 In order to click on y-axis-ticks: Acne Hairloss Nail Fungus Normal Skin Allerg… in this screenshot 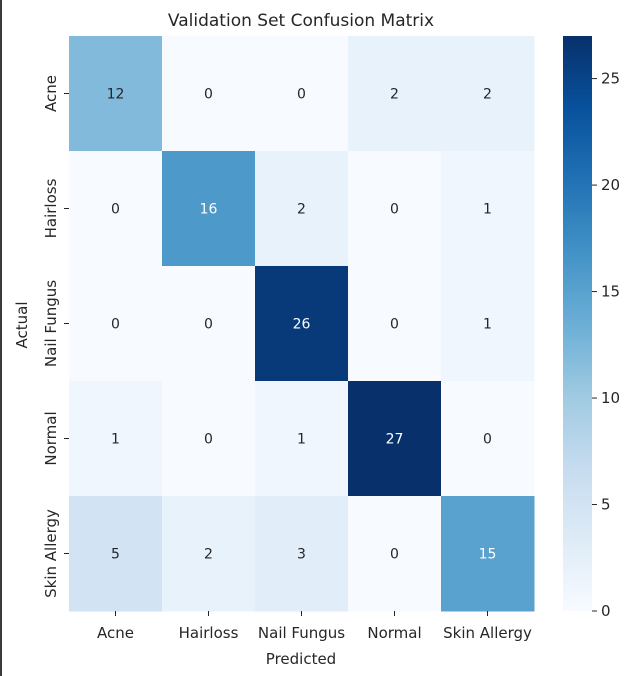, I will do `click(55, 336)`.